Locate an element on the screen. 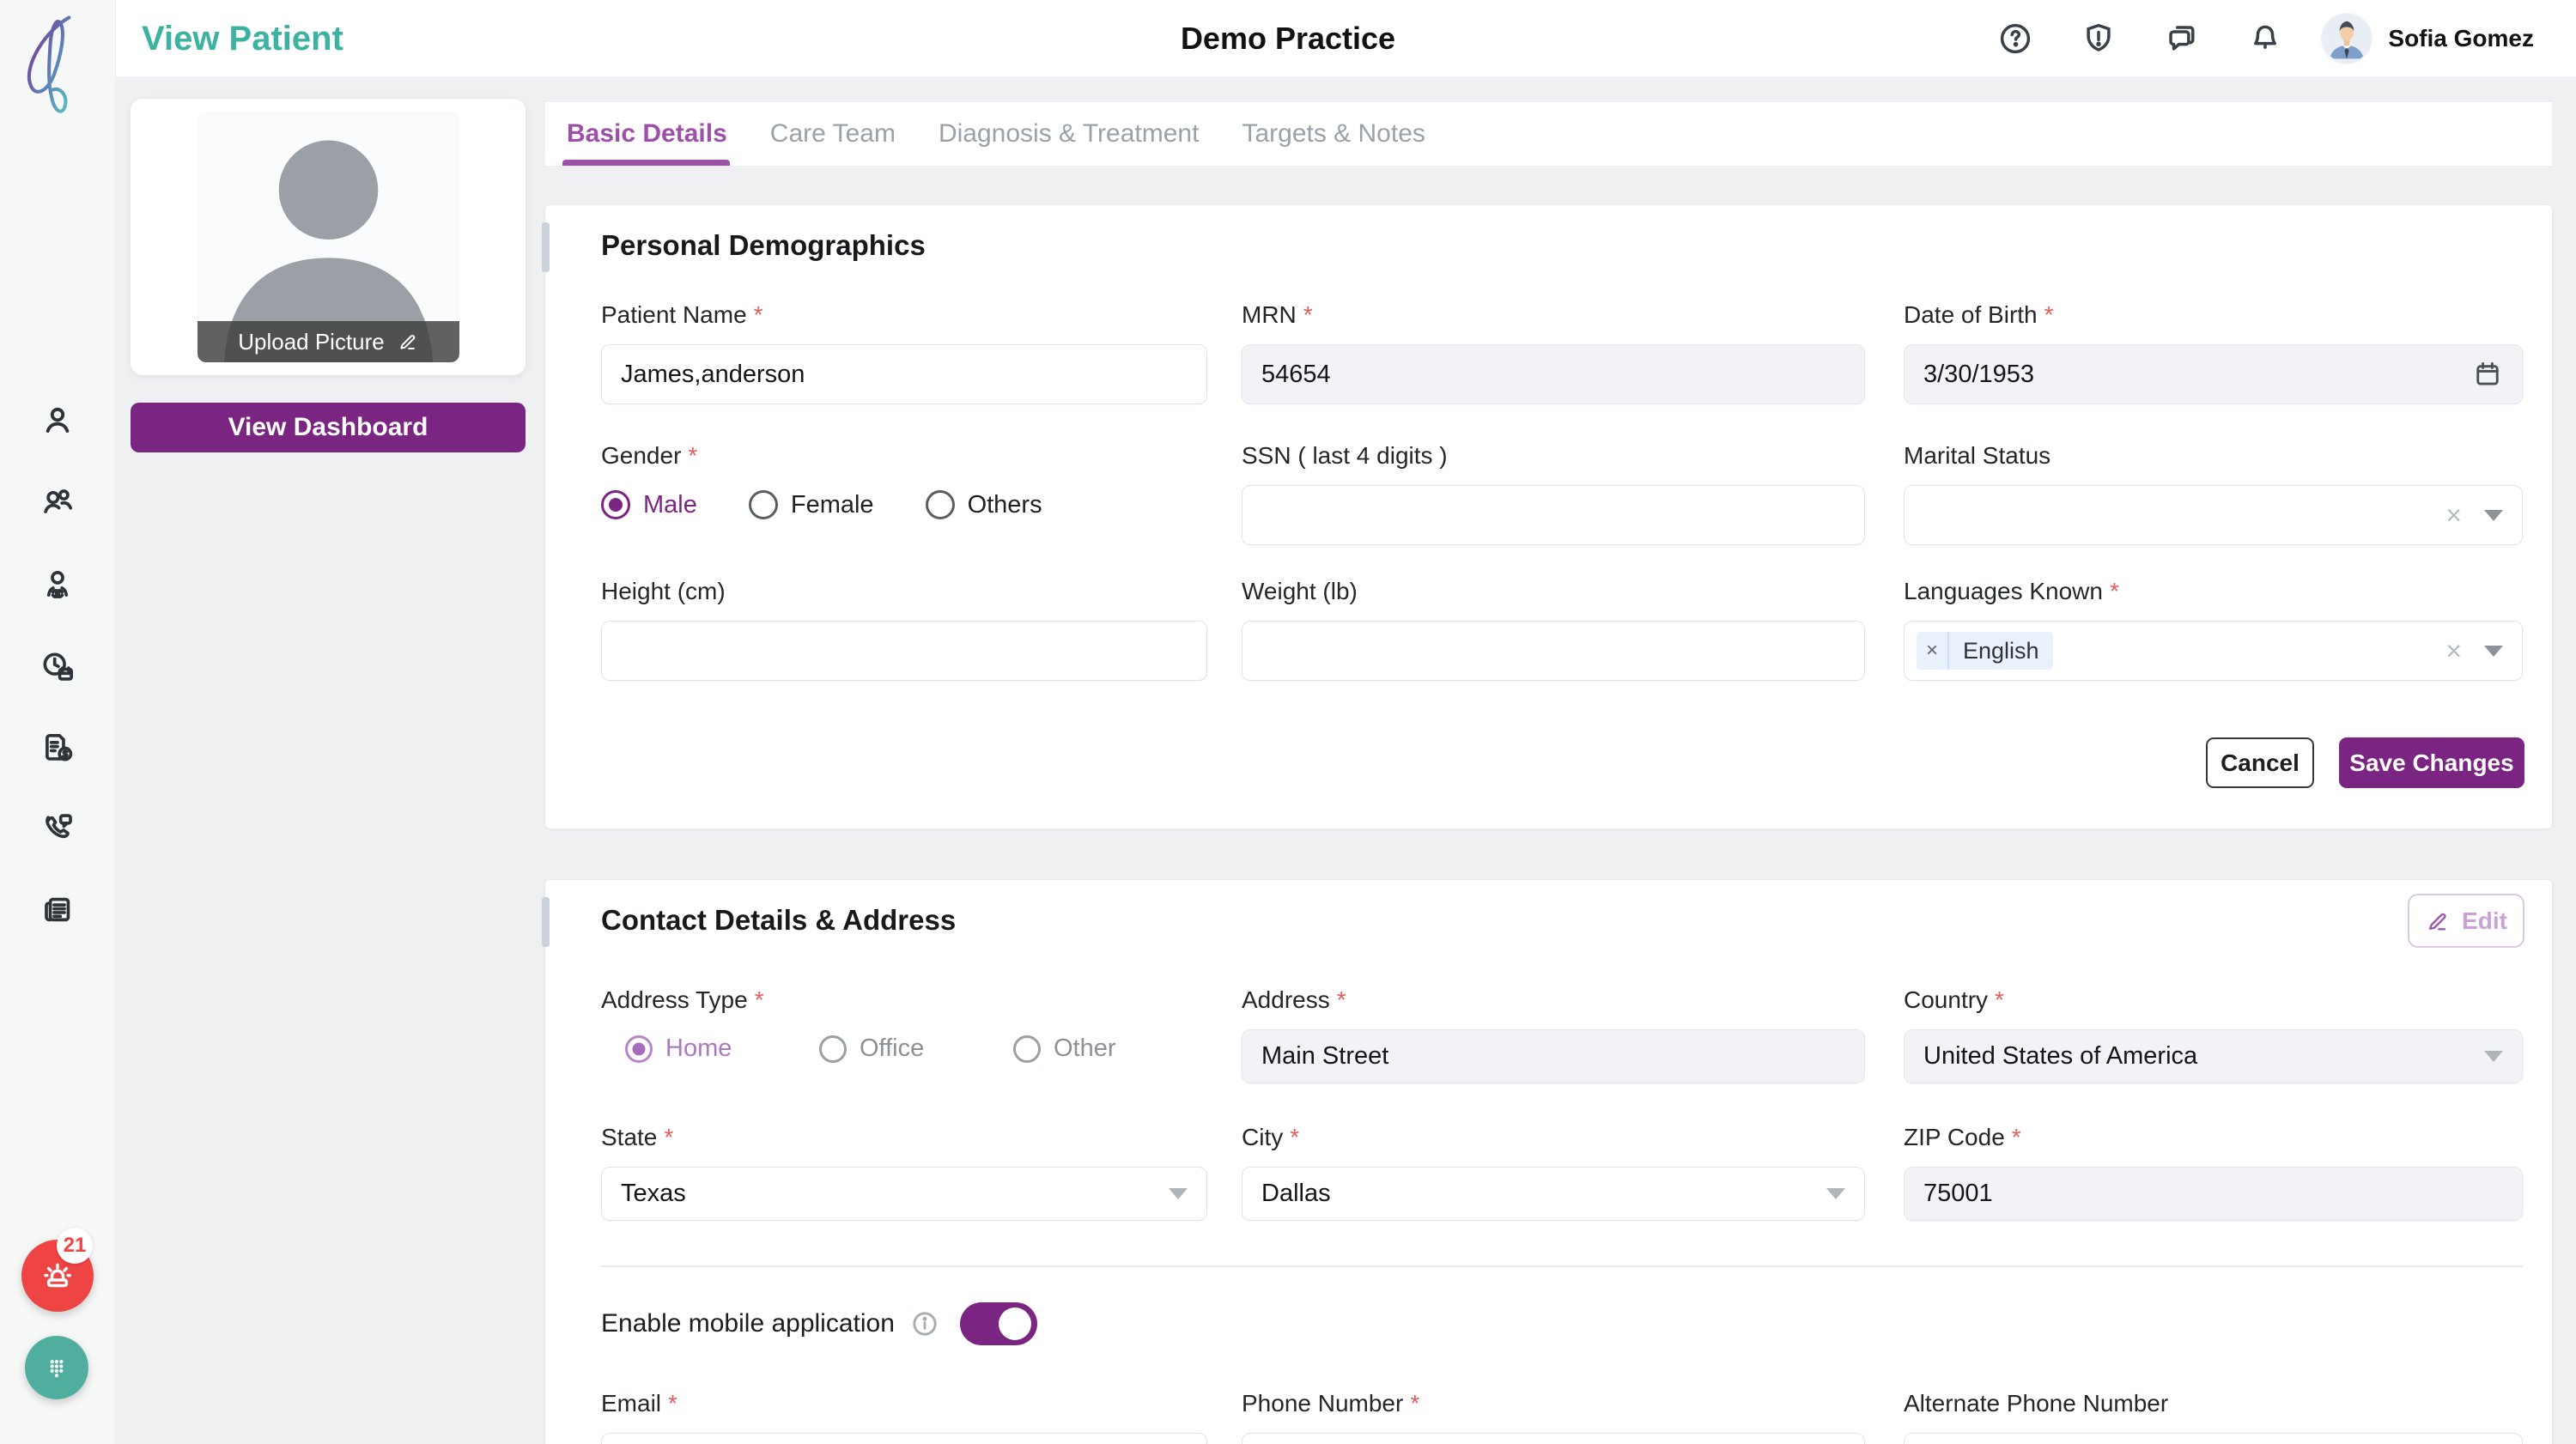  section-accent-bar is located at coordinates (546, 247).